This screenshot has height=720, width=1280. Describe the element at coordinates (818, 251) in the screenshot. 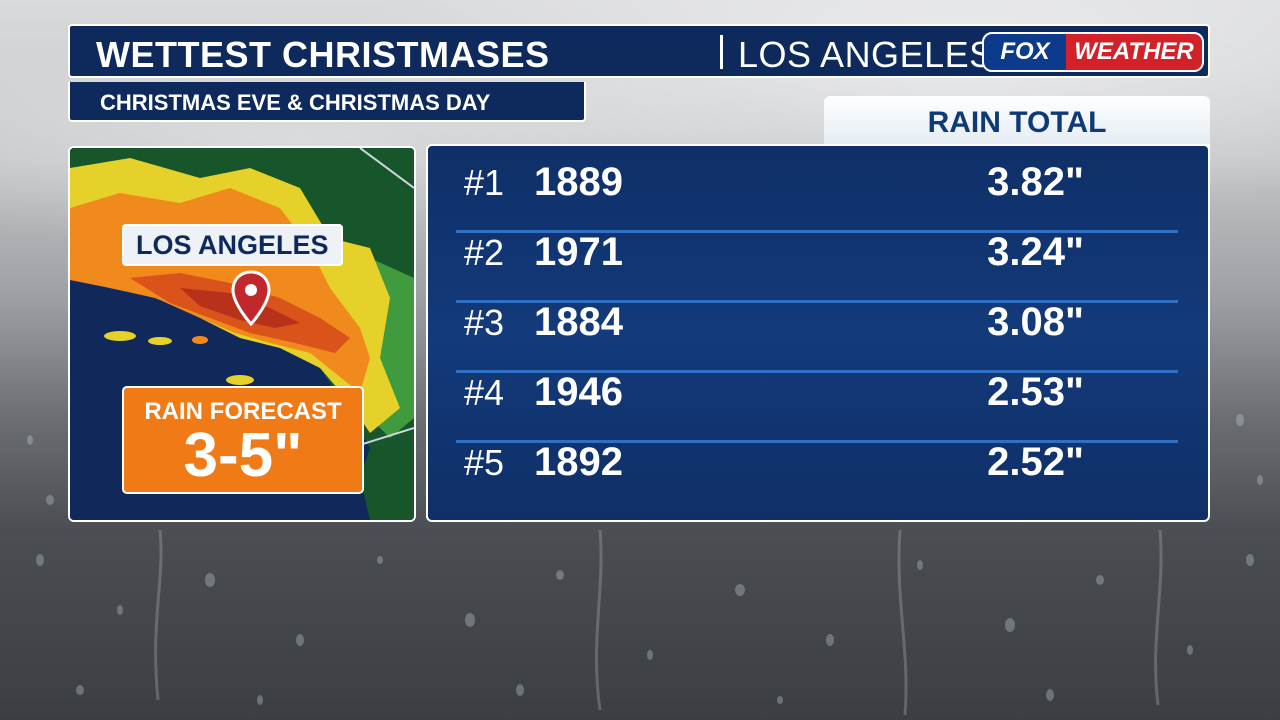

I see `table-row: #2 1971 3.24"` at that location.